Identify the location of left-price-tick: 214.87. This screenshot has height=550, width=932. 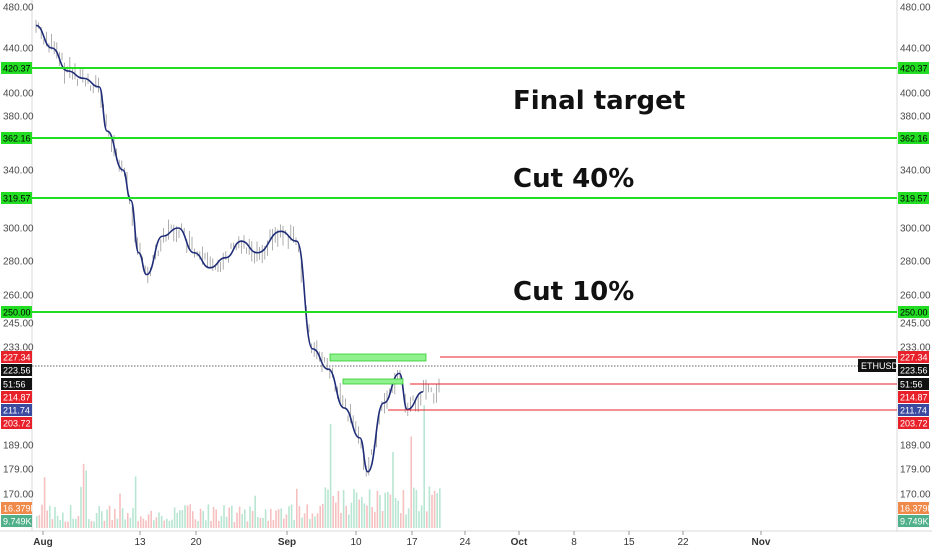
(17, 398).